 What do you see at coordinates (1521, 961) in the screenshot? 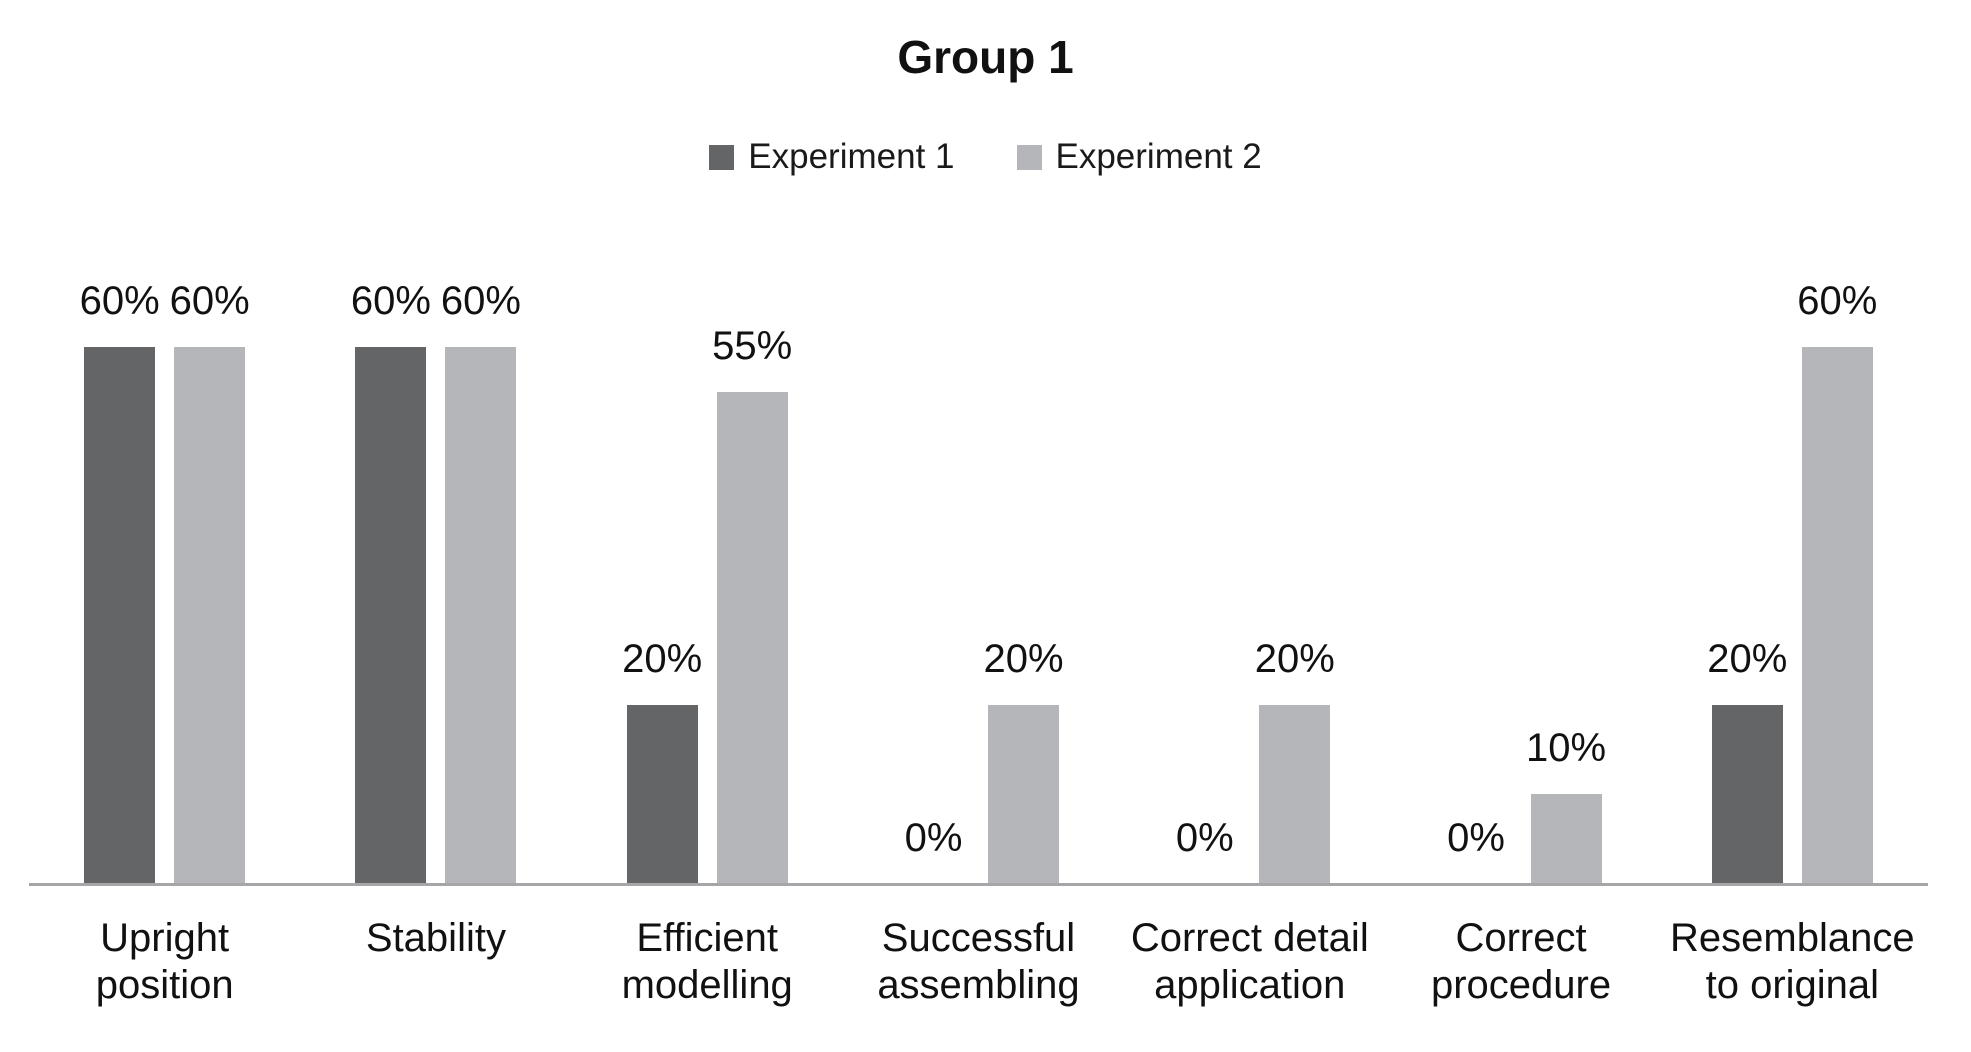
I see `category-label: Correct procedure` at bounding box center [1521, 961].